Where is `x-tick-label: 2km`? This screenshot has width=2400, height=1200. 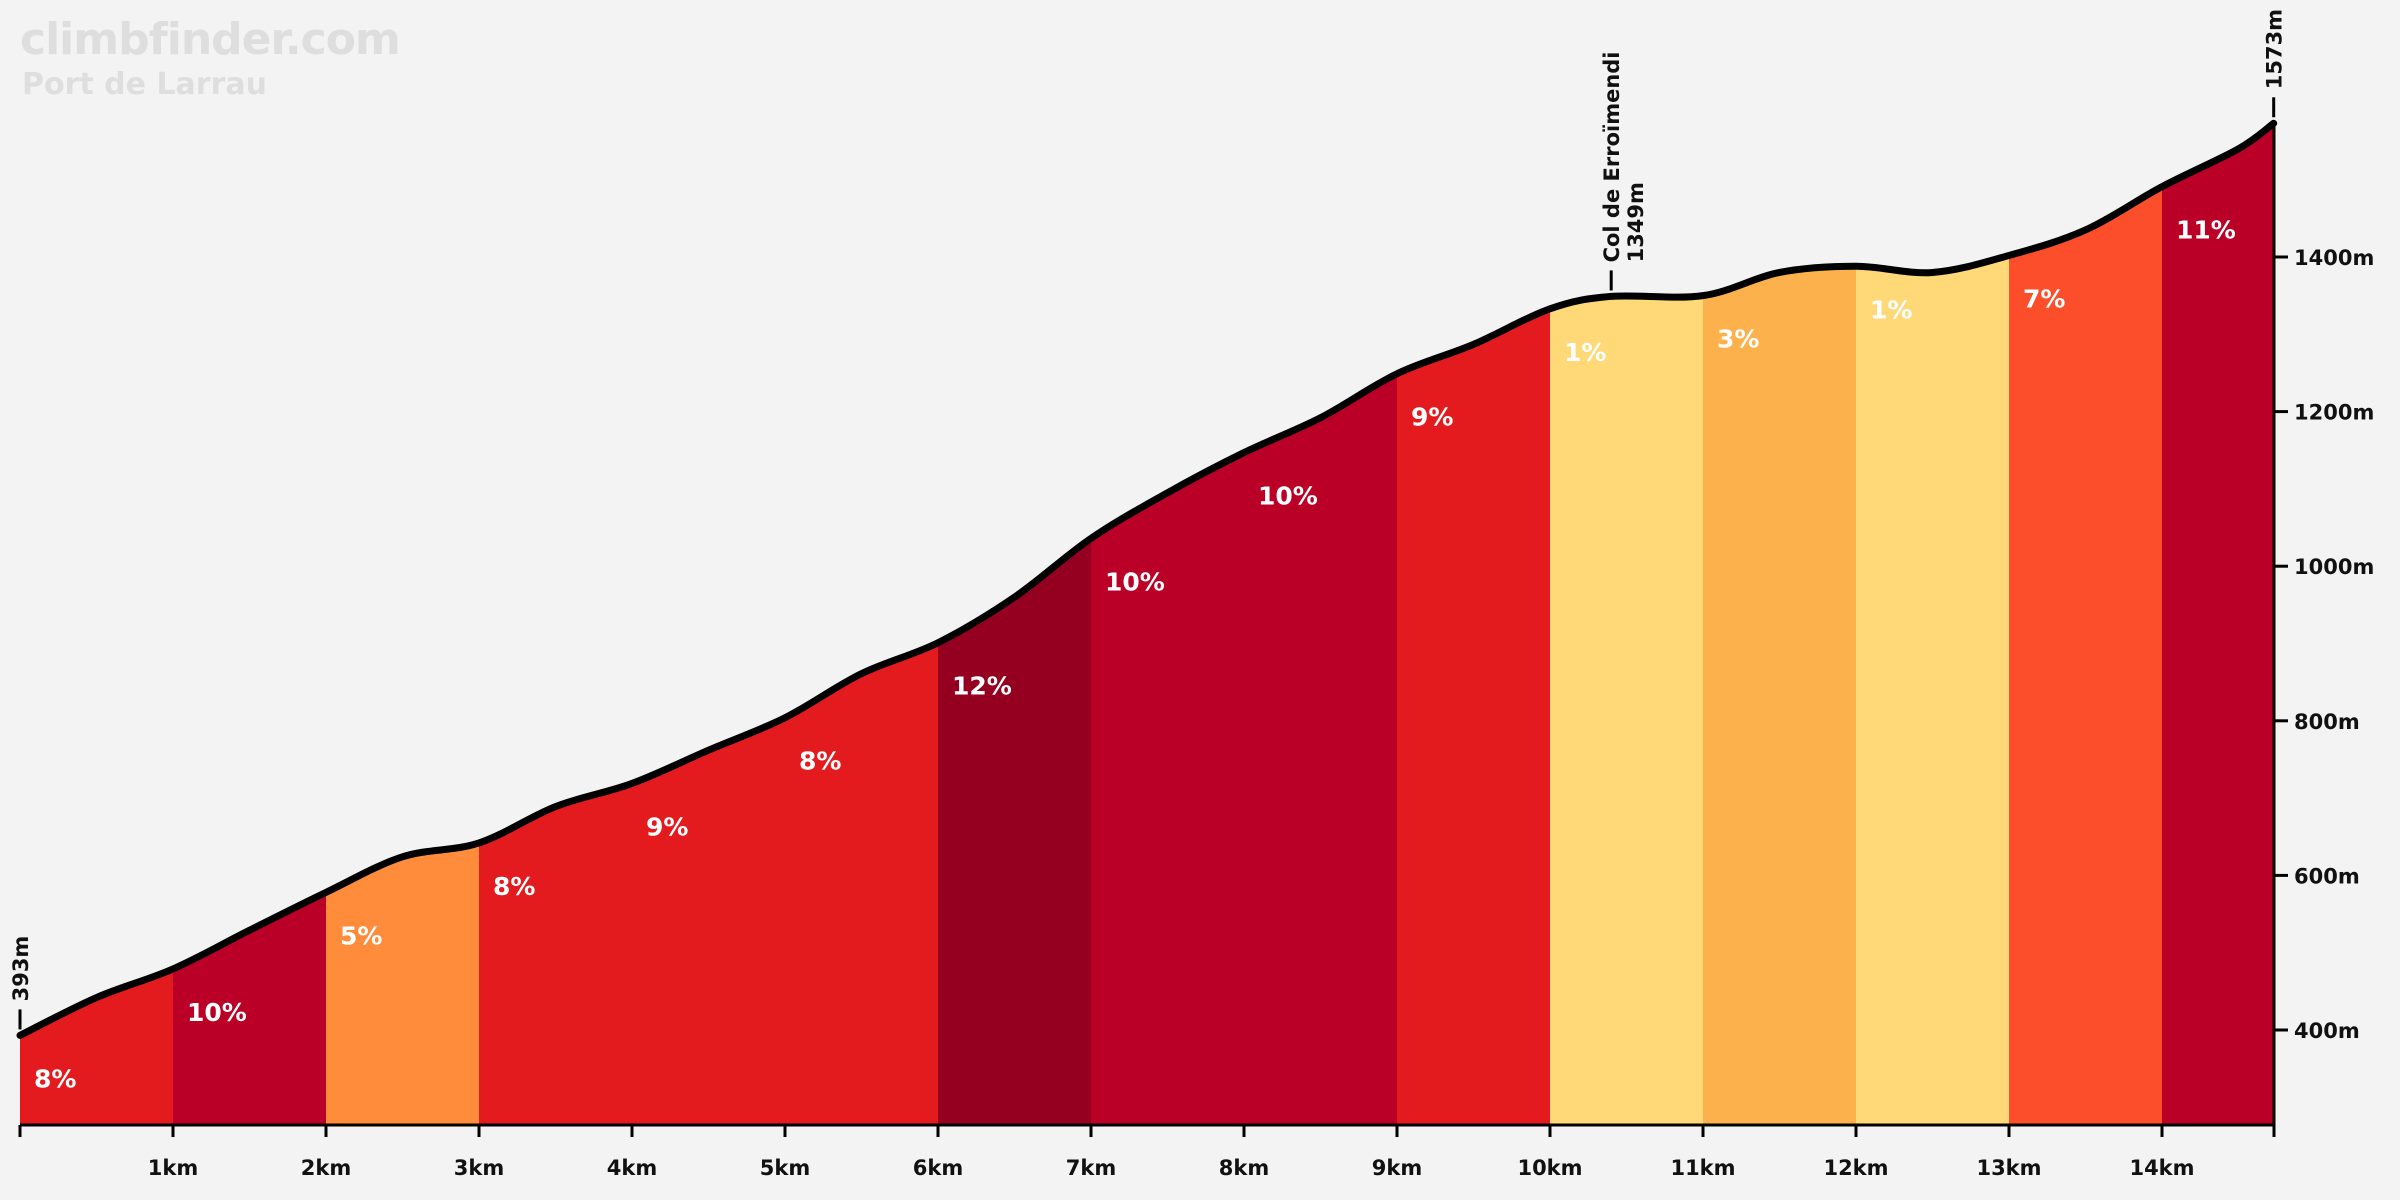
x-tick-label: 2km is located at coordinates (326, 1168).